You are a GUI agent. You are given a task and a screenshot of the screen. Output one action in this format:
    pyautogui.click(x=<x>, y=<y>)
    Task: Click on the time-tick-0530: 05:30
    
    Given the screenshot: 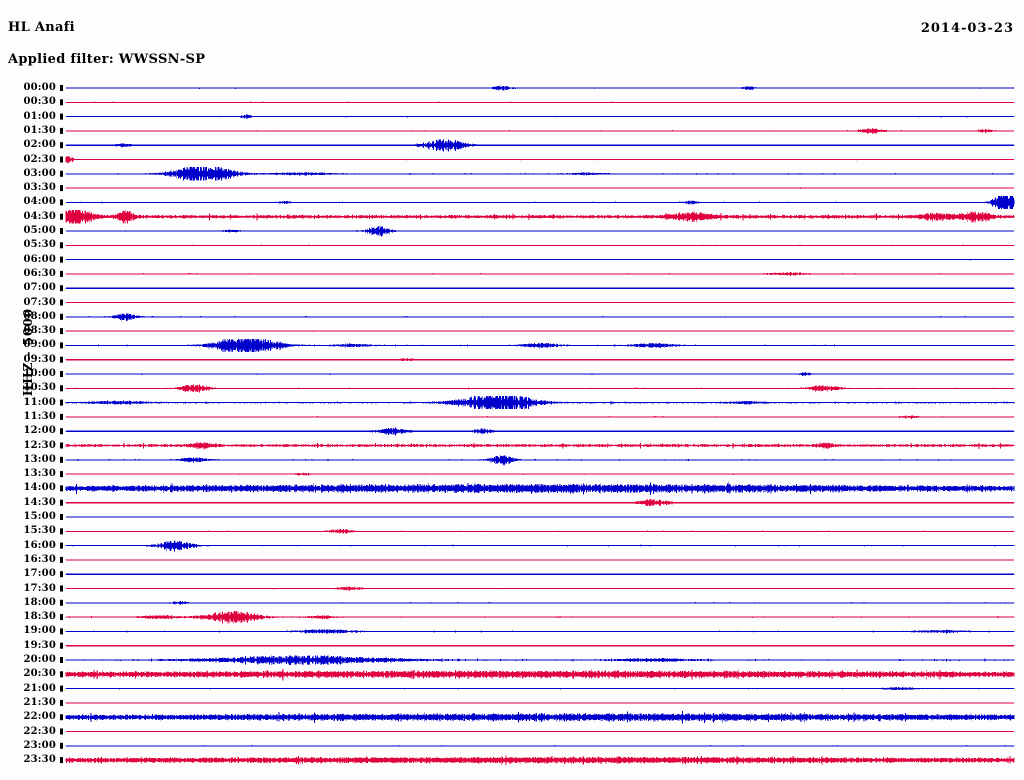 What is the action you would take?
    pyautogui.click(x=39, y=245)
    